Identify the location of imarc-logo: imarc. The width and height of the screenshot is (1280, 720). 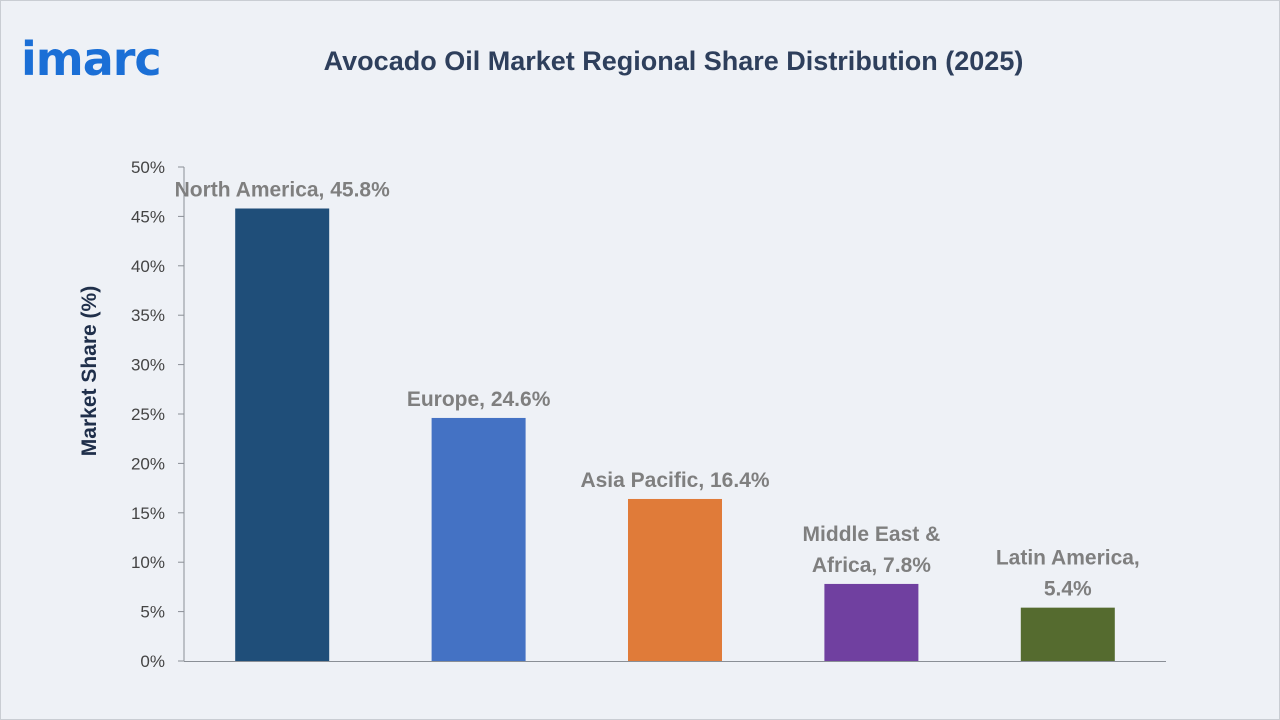
(116, 59).